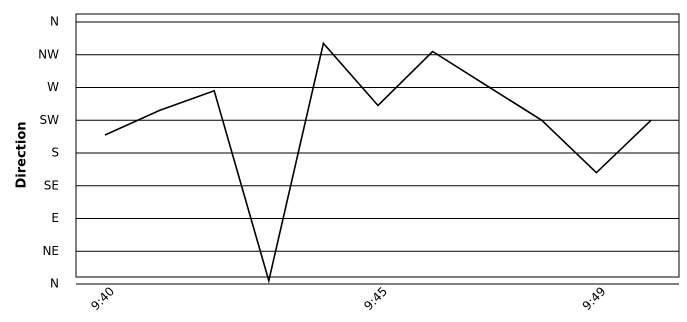 This screenshot has height=322, width=687. I want to click on y-axis-ticks: N NE E SE S SW W NW N, so click(48, 153).